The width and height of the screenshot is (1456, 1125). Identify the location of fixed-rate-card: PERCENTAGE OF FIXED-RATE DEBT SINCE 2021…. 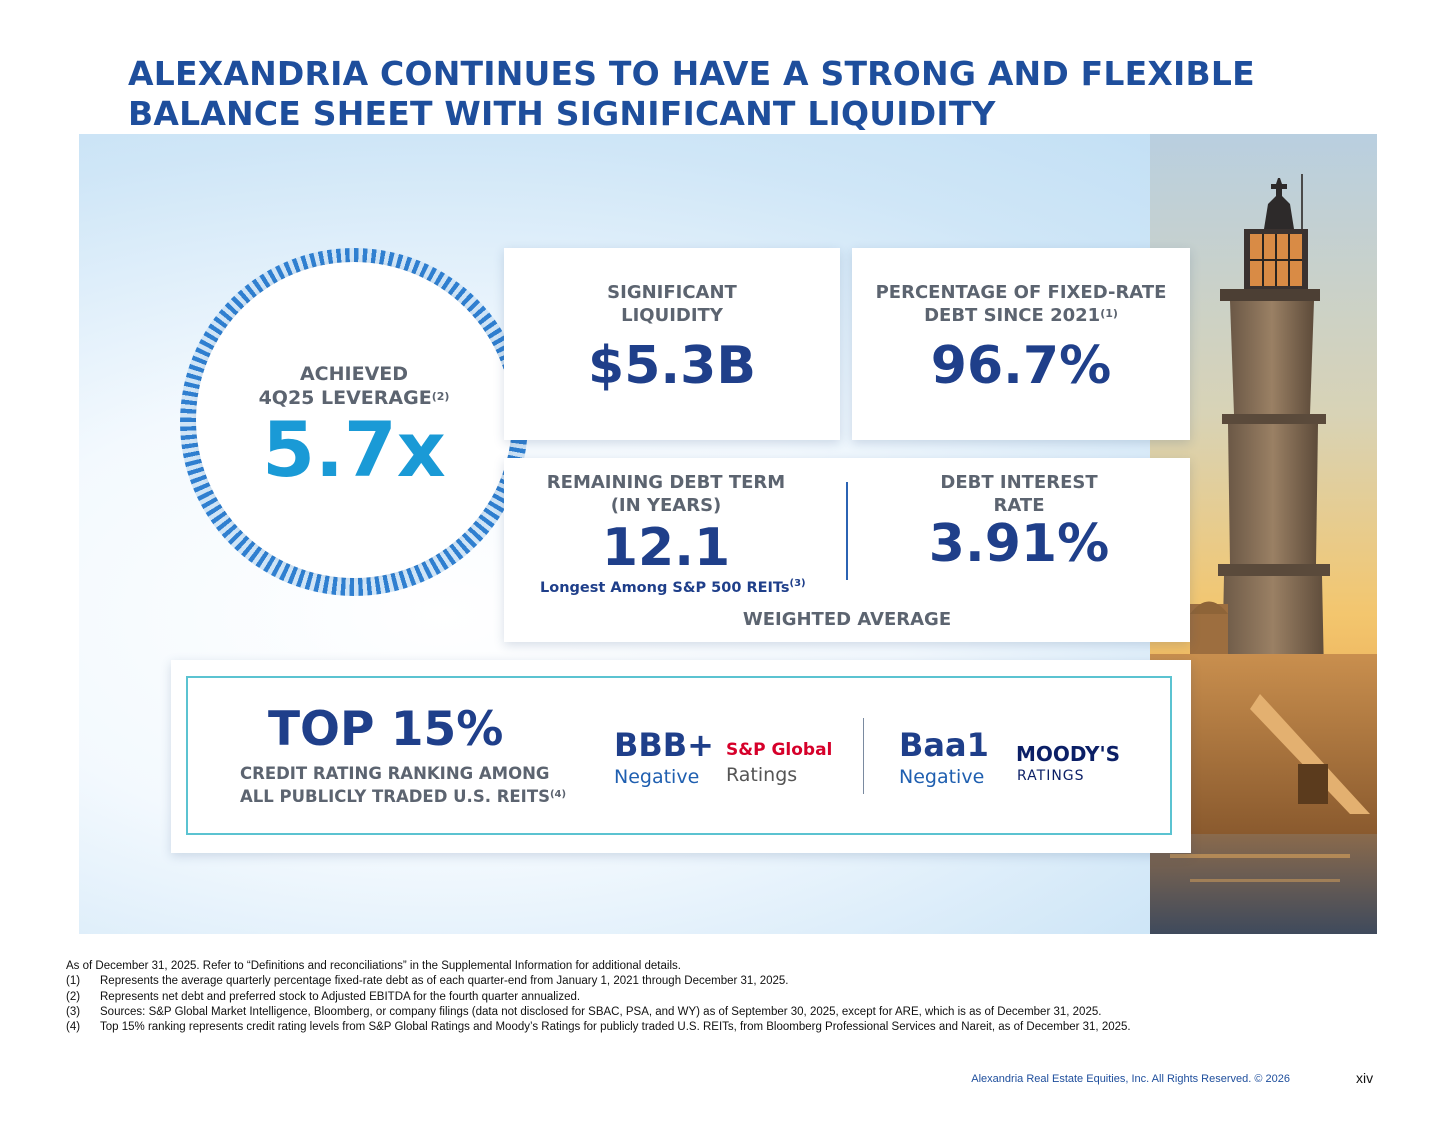
(1021, 344).